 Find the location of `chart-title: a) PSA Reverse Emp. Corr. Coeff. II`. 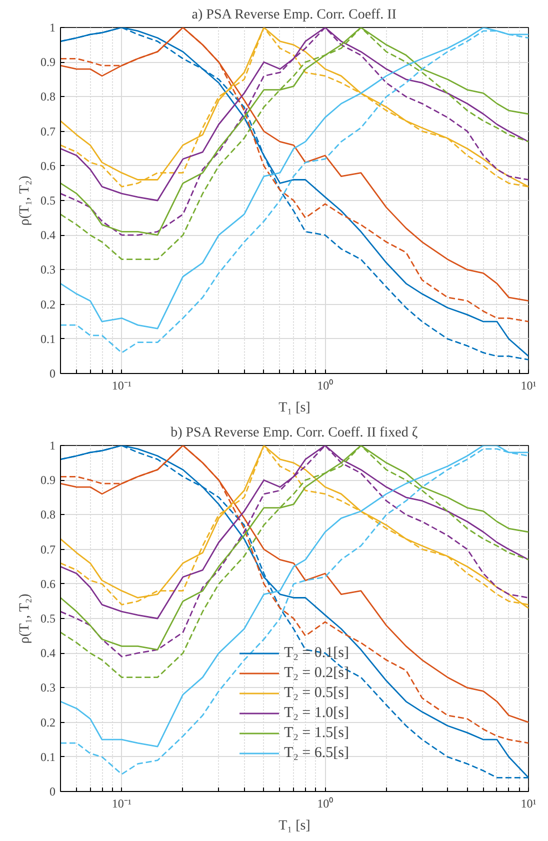

chart-title: a) PSA Reverse Emp. Corr. Coeff. II is located at coordinates (294, 15).